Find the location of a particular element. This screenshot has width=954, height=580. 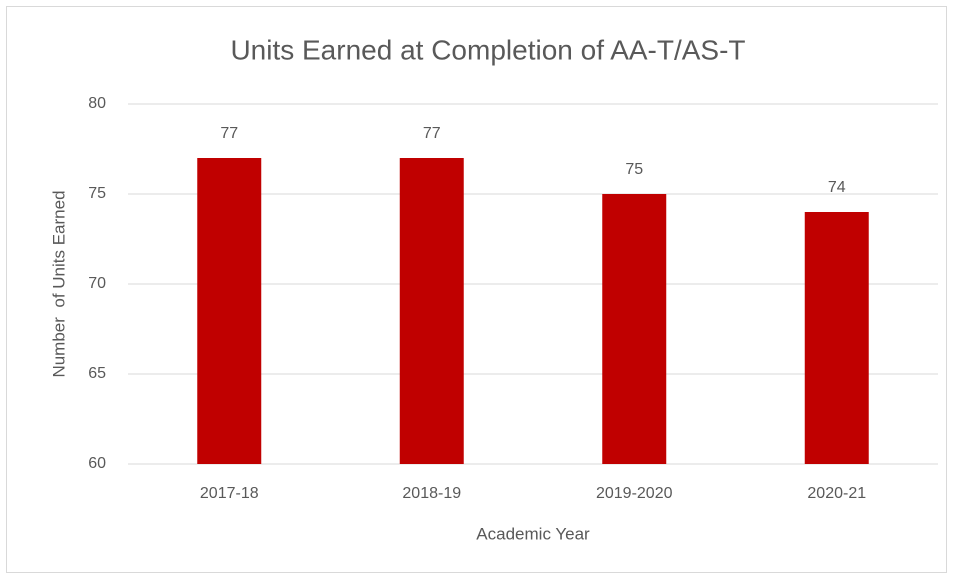

data-label: 74 is located at coordinates (837, 187).